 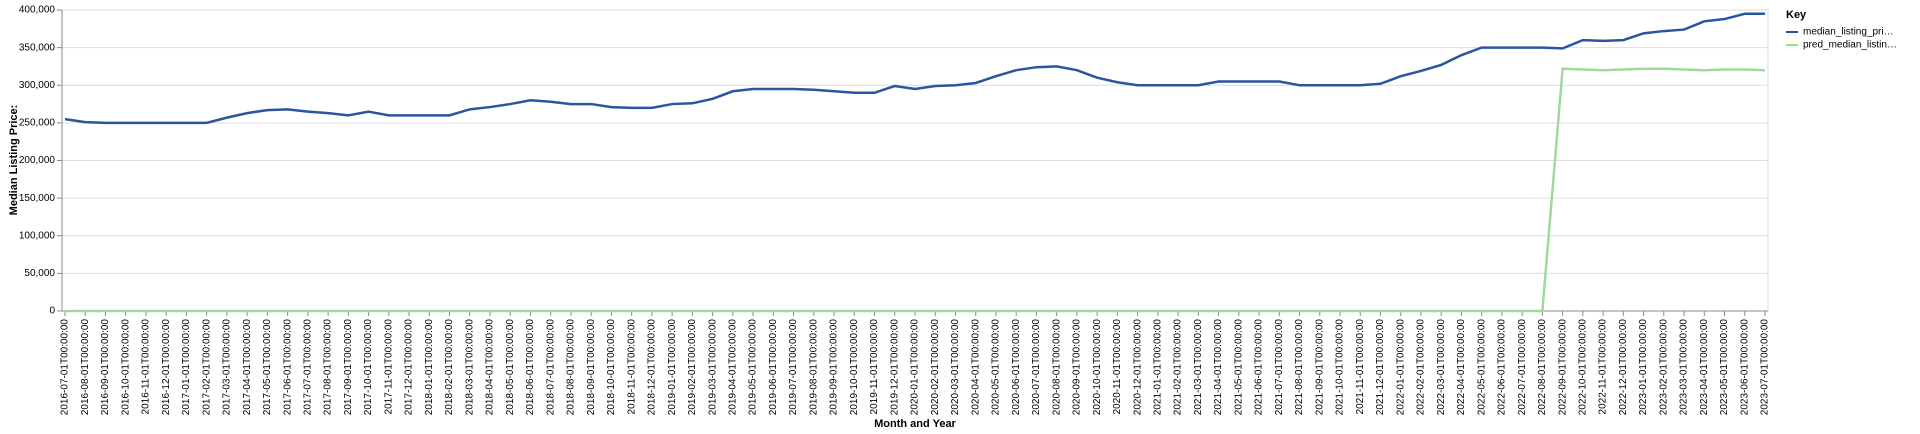 I want to click on x-tick-label: 2020-10-01T00:00:00, so click(x=1097, y=367).